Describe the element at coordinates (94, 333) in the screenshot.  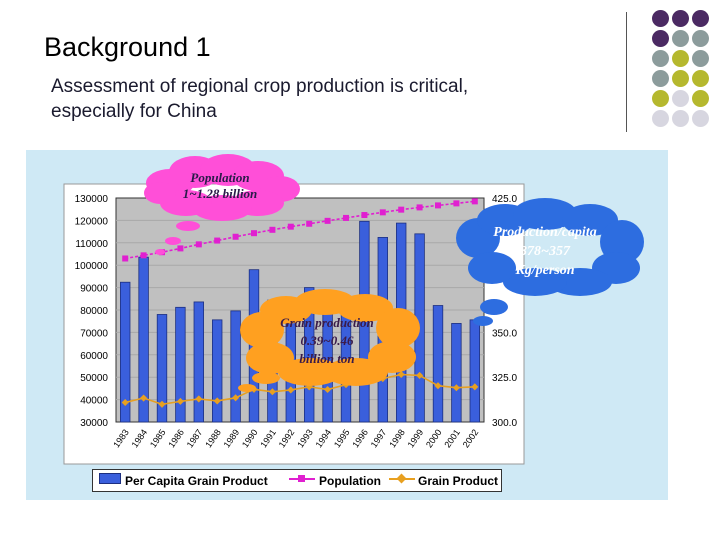
I see `left-axis-tick-label: 70000` at that location.